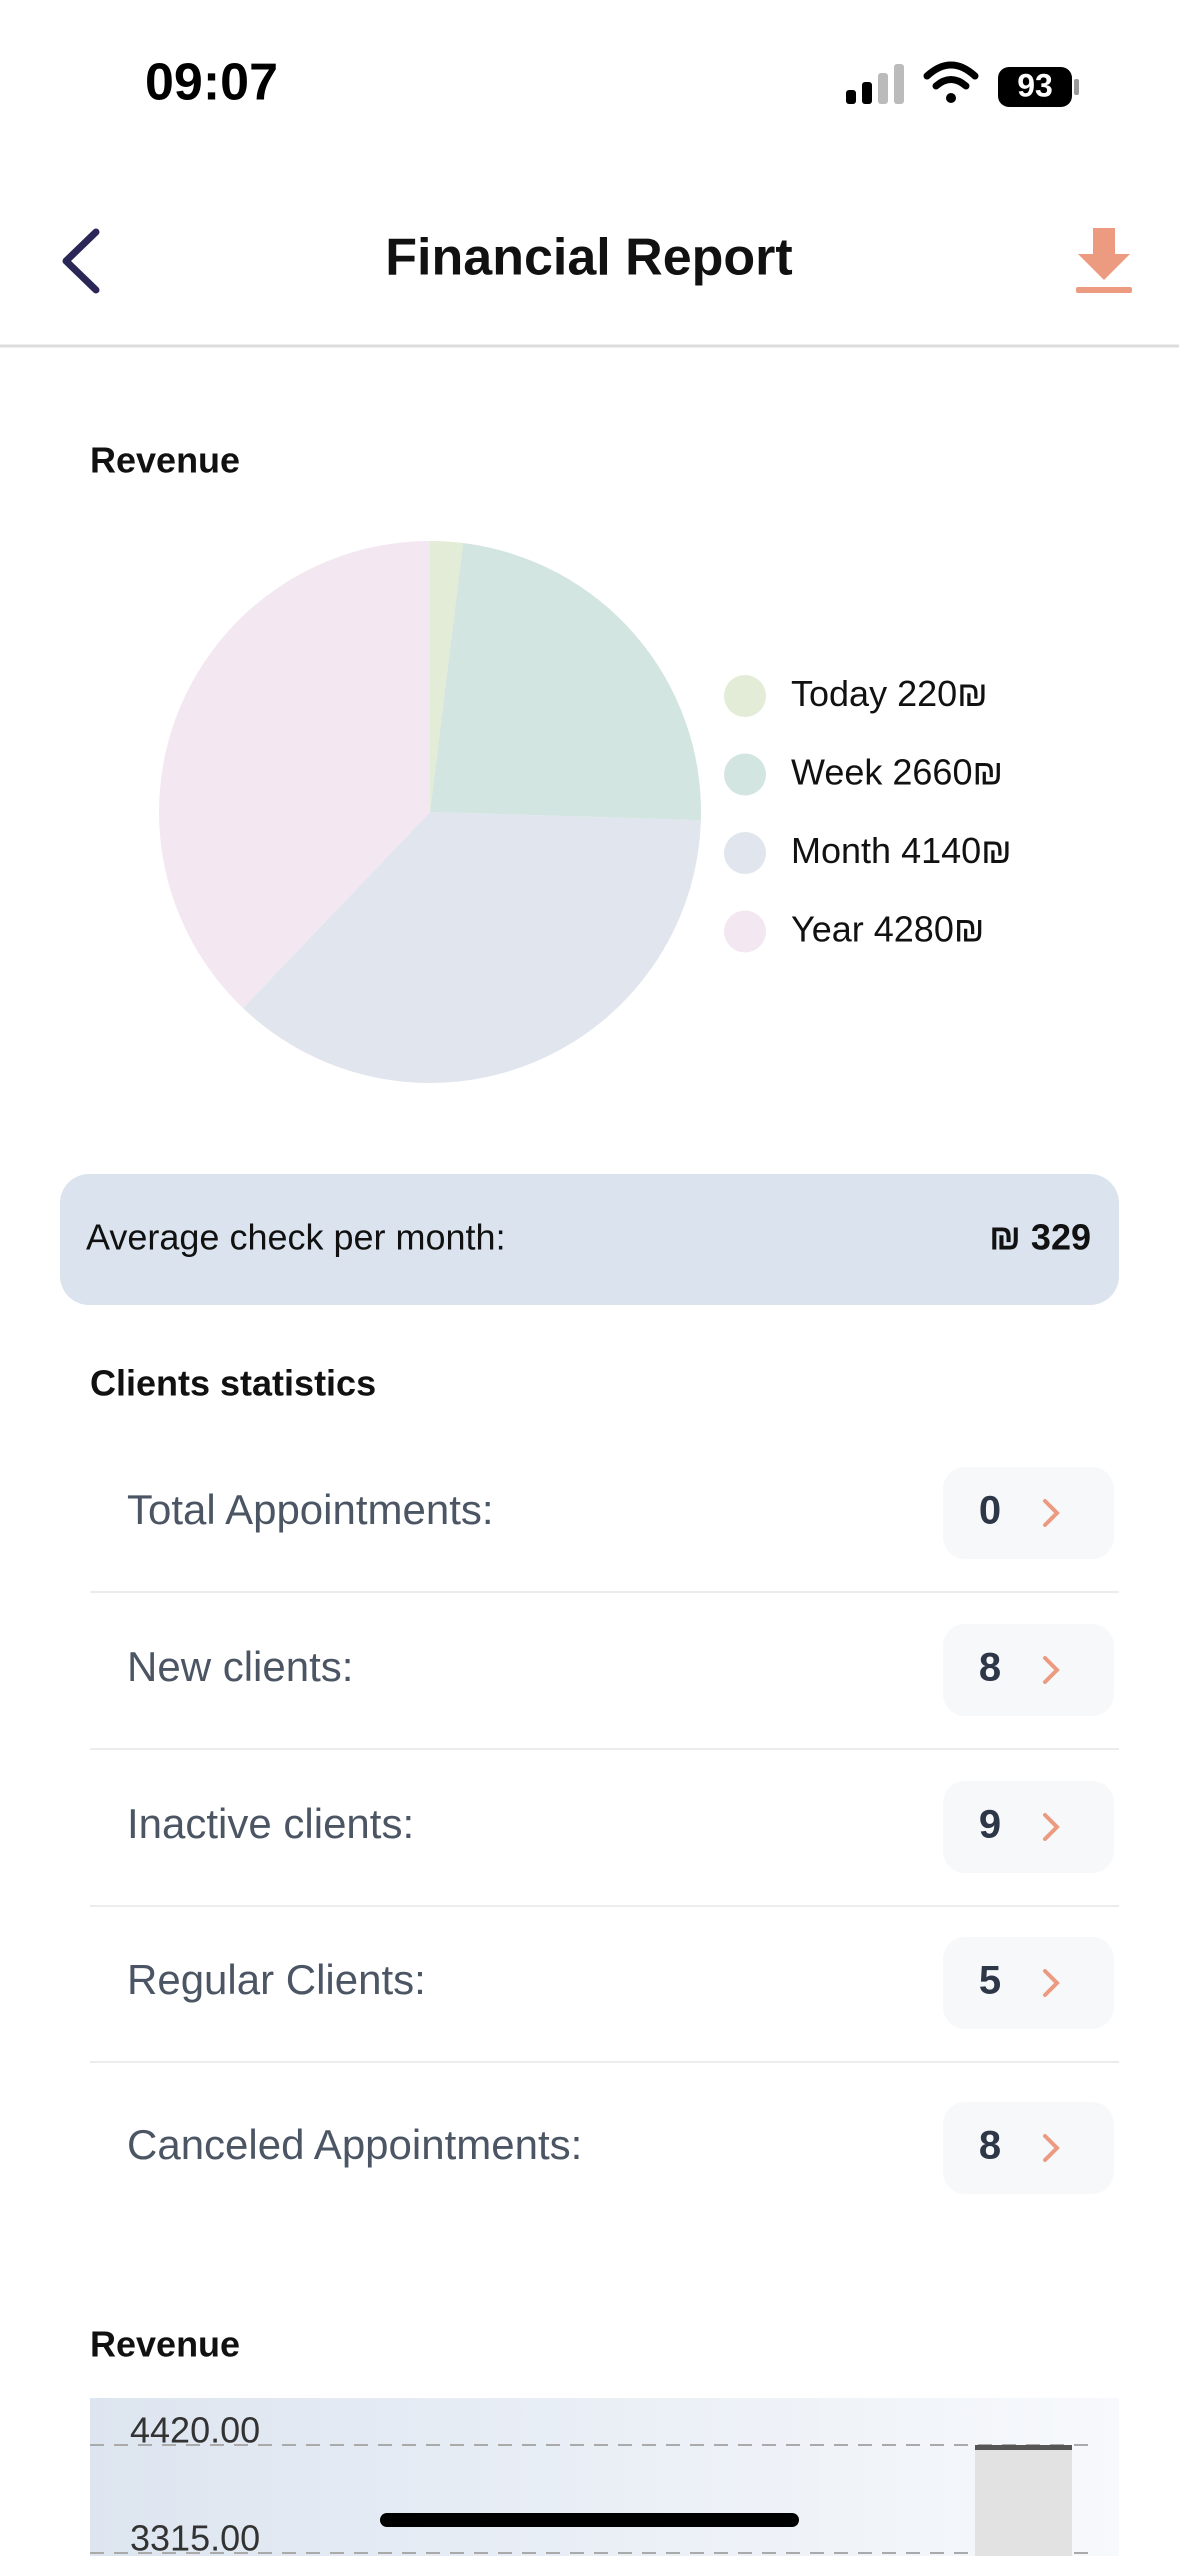 Image resolution: width=1179 pixels, height=2556 pixels. I want to click on legend-value: 4280₪, so click(929, 928).